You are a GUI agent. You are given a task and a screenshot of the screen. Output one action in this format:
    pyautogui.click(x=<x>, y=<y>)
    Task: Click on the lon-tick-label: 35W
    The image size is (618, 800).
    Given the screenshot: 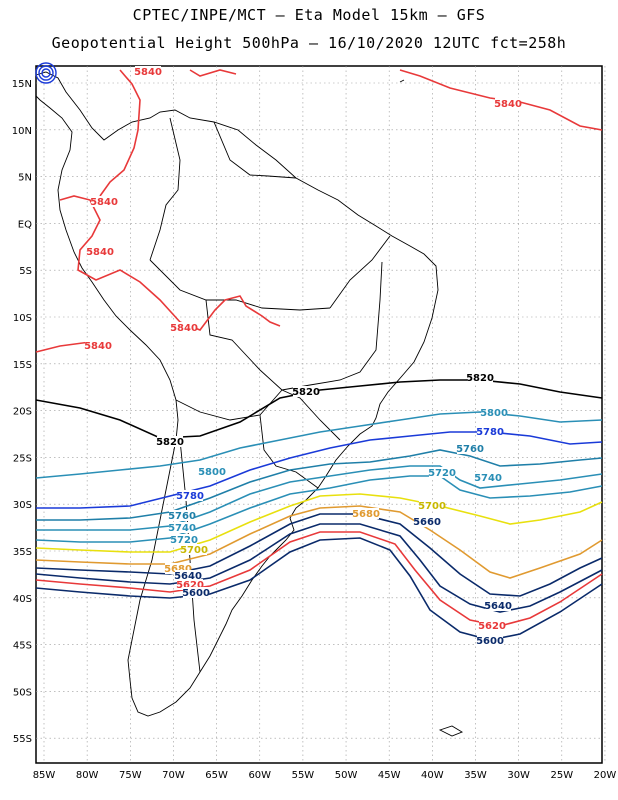 What is the action you would take?
    pyautogui.click(x=475, y=775)
    